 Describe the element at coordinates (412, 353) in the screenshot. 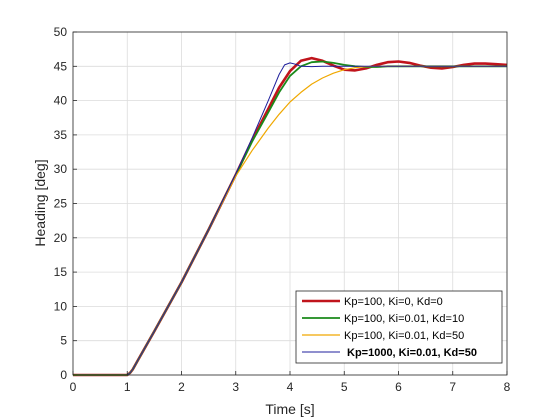

I see `legend-entry: Kp=1000, Ki=0.01, Kd=50` at that location.